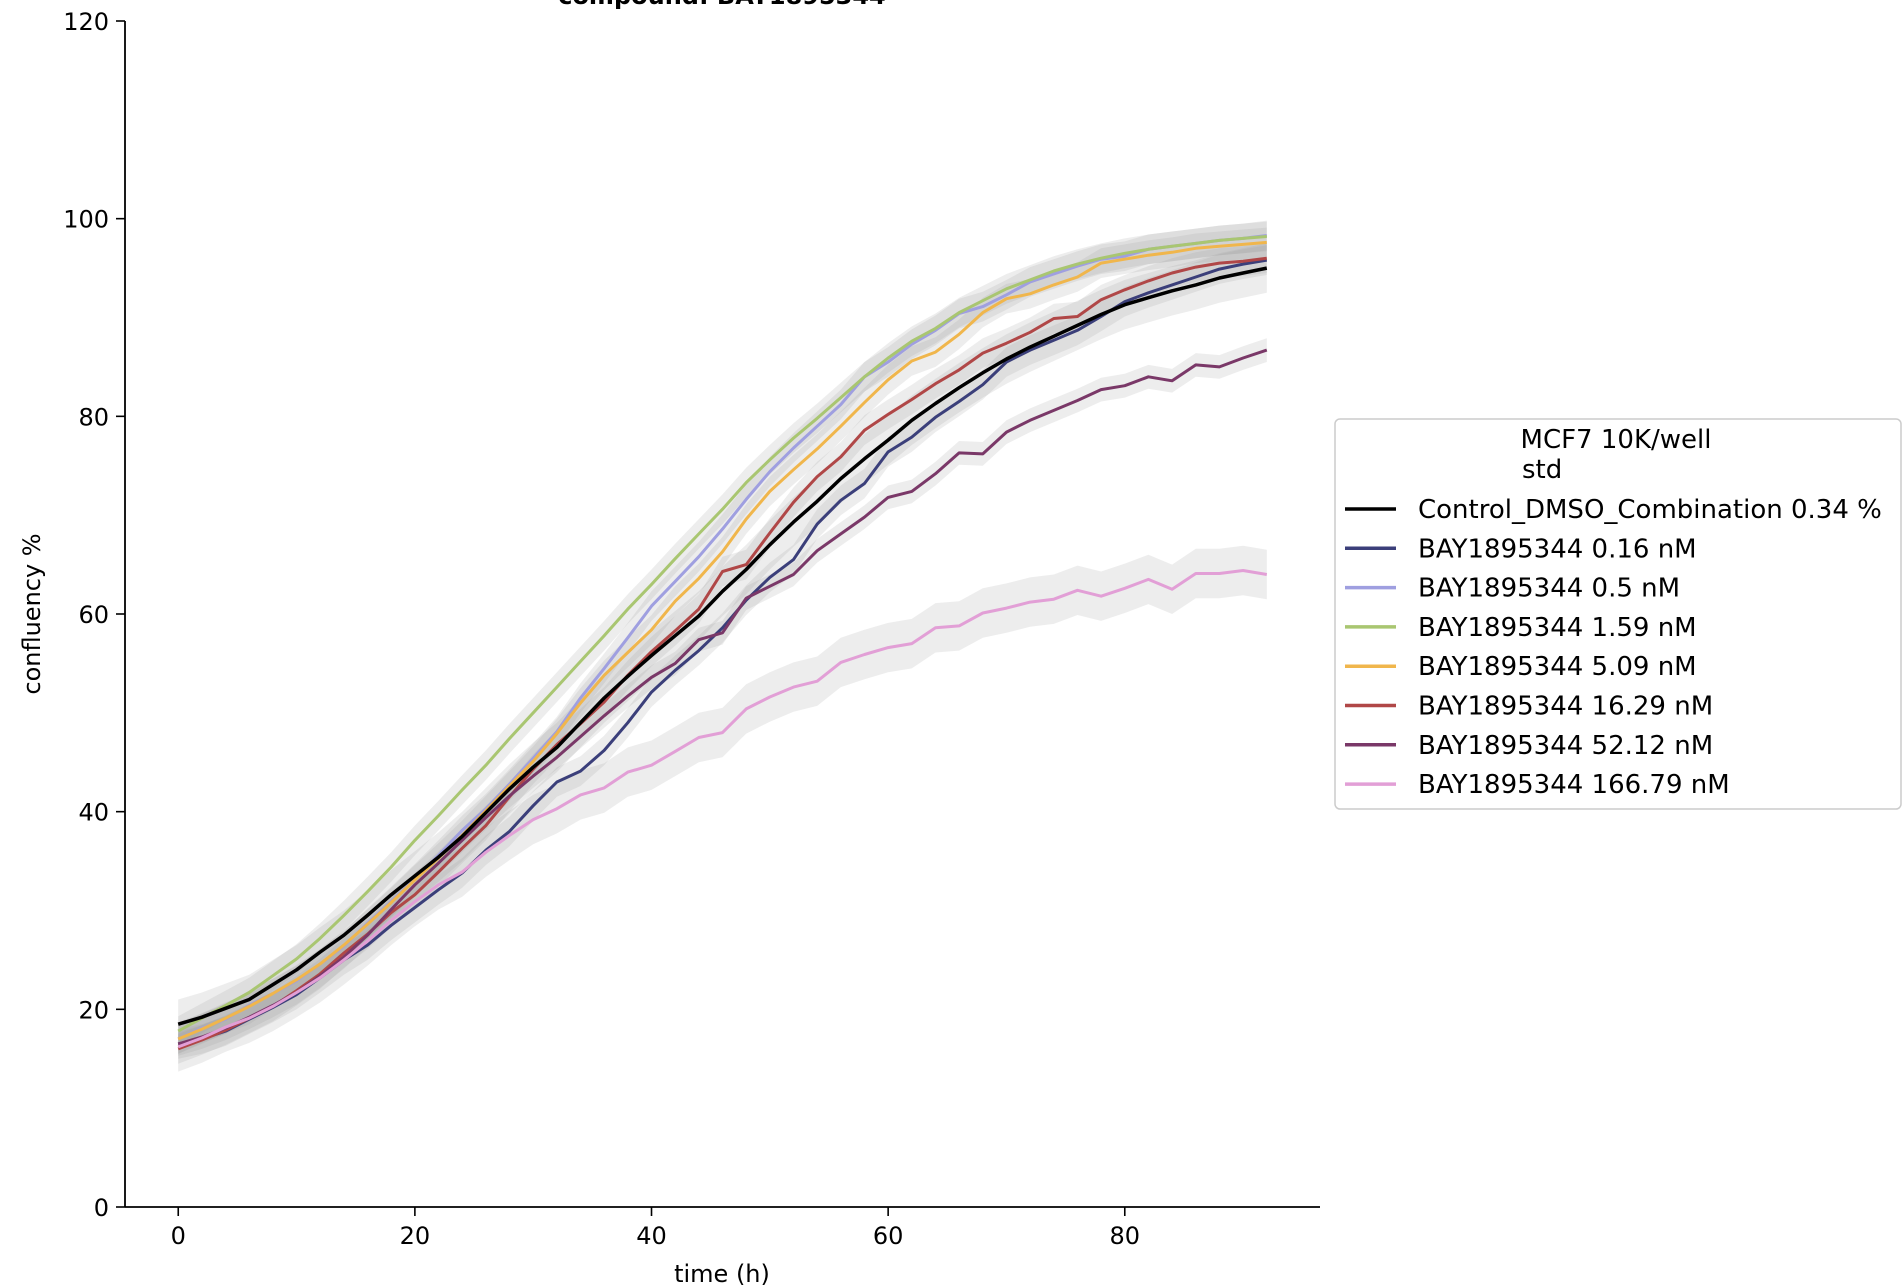  What do you see at coordinates (1549, 589) in the screenshot?
I see `legend-label-2: BAY1895344 0.5 nM` at bounding box center [1549, 589].